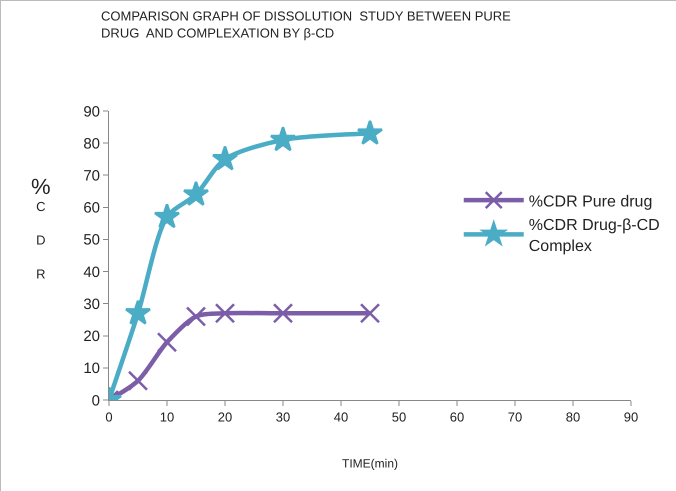 This screenshot has height=491, width=676. I want to click on chart-title: COMPARISON GRAPH OF DISSOLUTION STUDY BETWEEN PURE DRUG AND COMPLEXATION BY β-CD, so click(306, 24).